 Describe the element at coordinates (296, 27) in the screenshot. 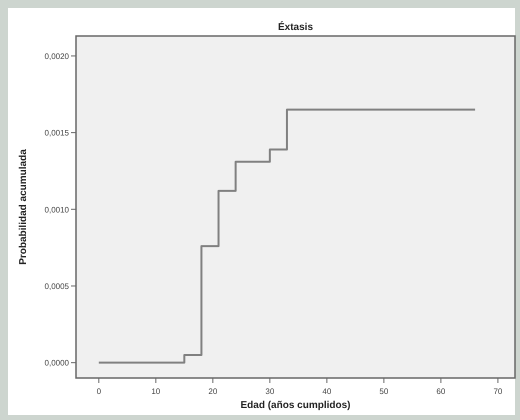

I see `chart-title: Éxtasis` at that location.